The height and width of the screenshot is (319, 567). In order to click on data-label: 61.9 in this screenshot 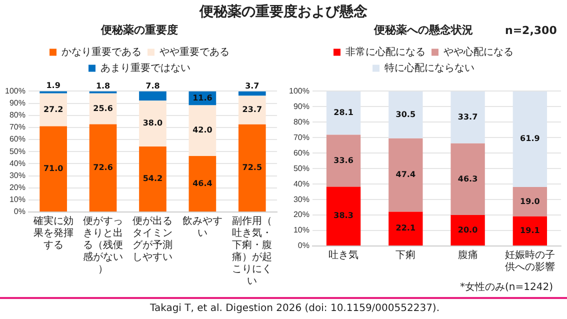, I will do `click(530, 139)`.